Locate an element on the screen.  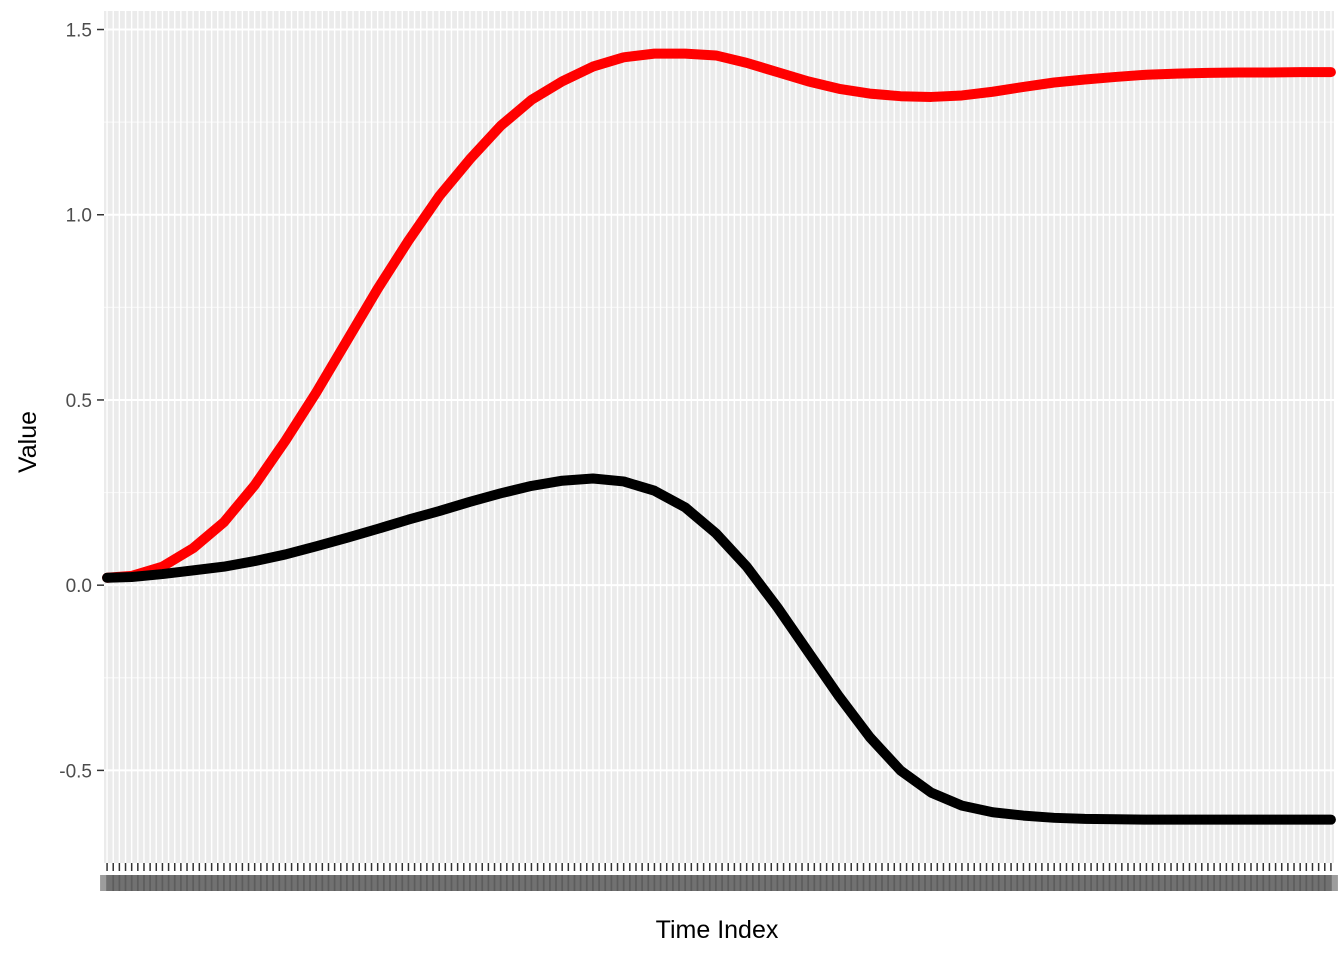
x-tick-label-blur is located at coordinates (1330, 883).